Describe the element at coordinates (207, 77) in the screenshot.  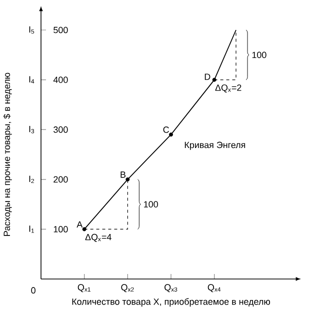
I see `annotation: D` at that location.